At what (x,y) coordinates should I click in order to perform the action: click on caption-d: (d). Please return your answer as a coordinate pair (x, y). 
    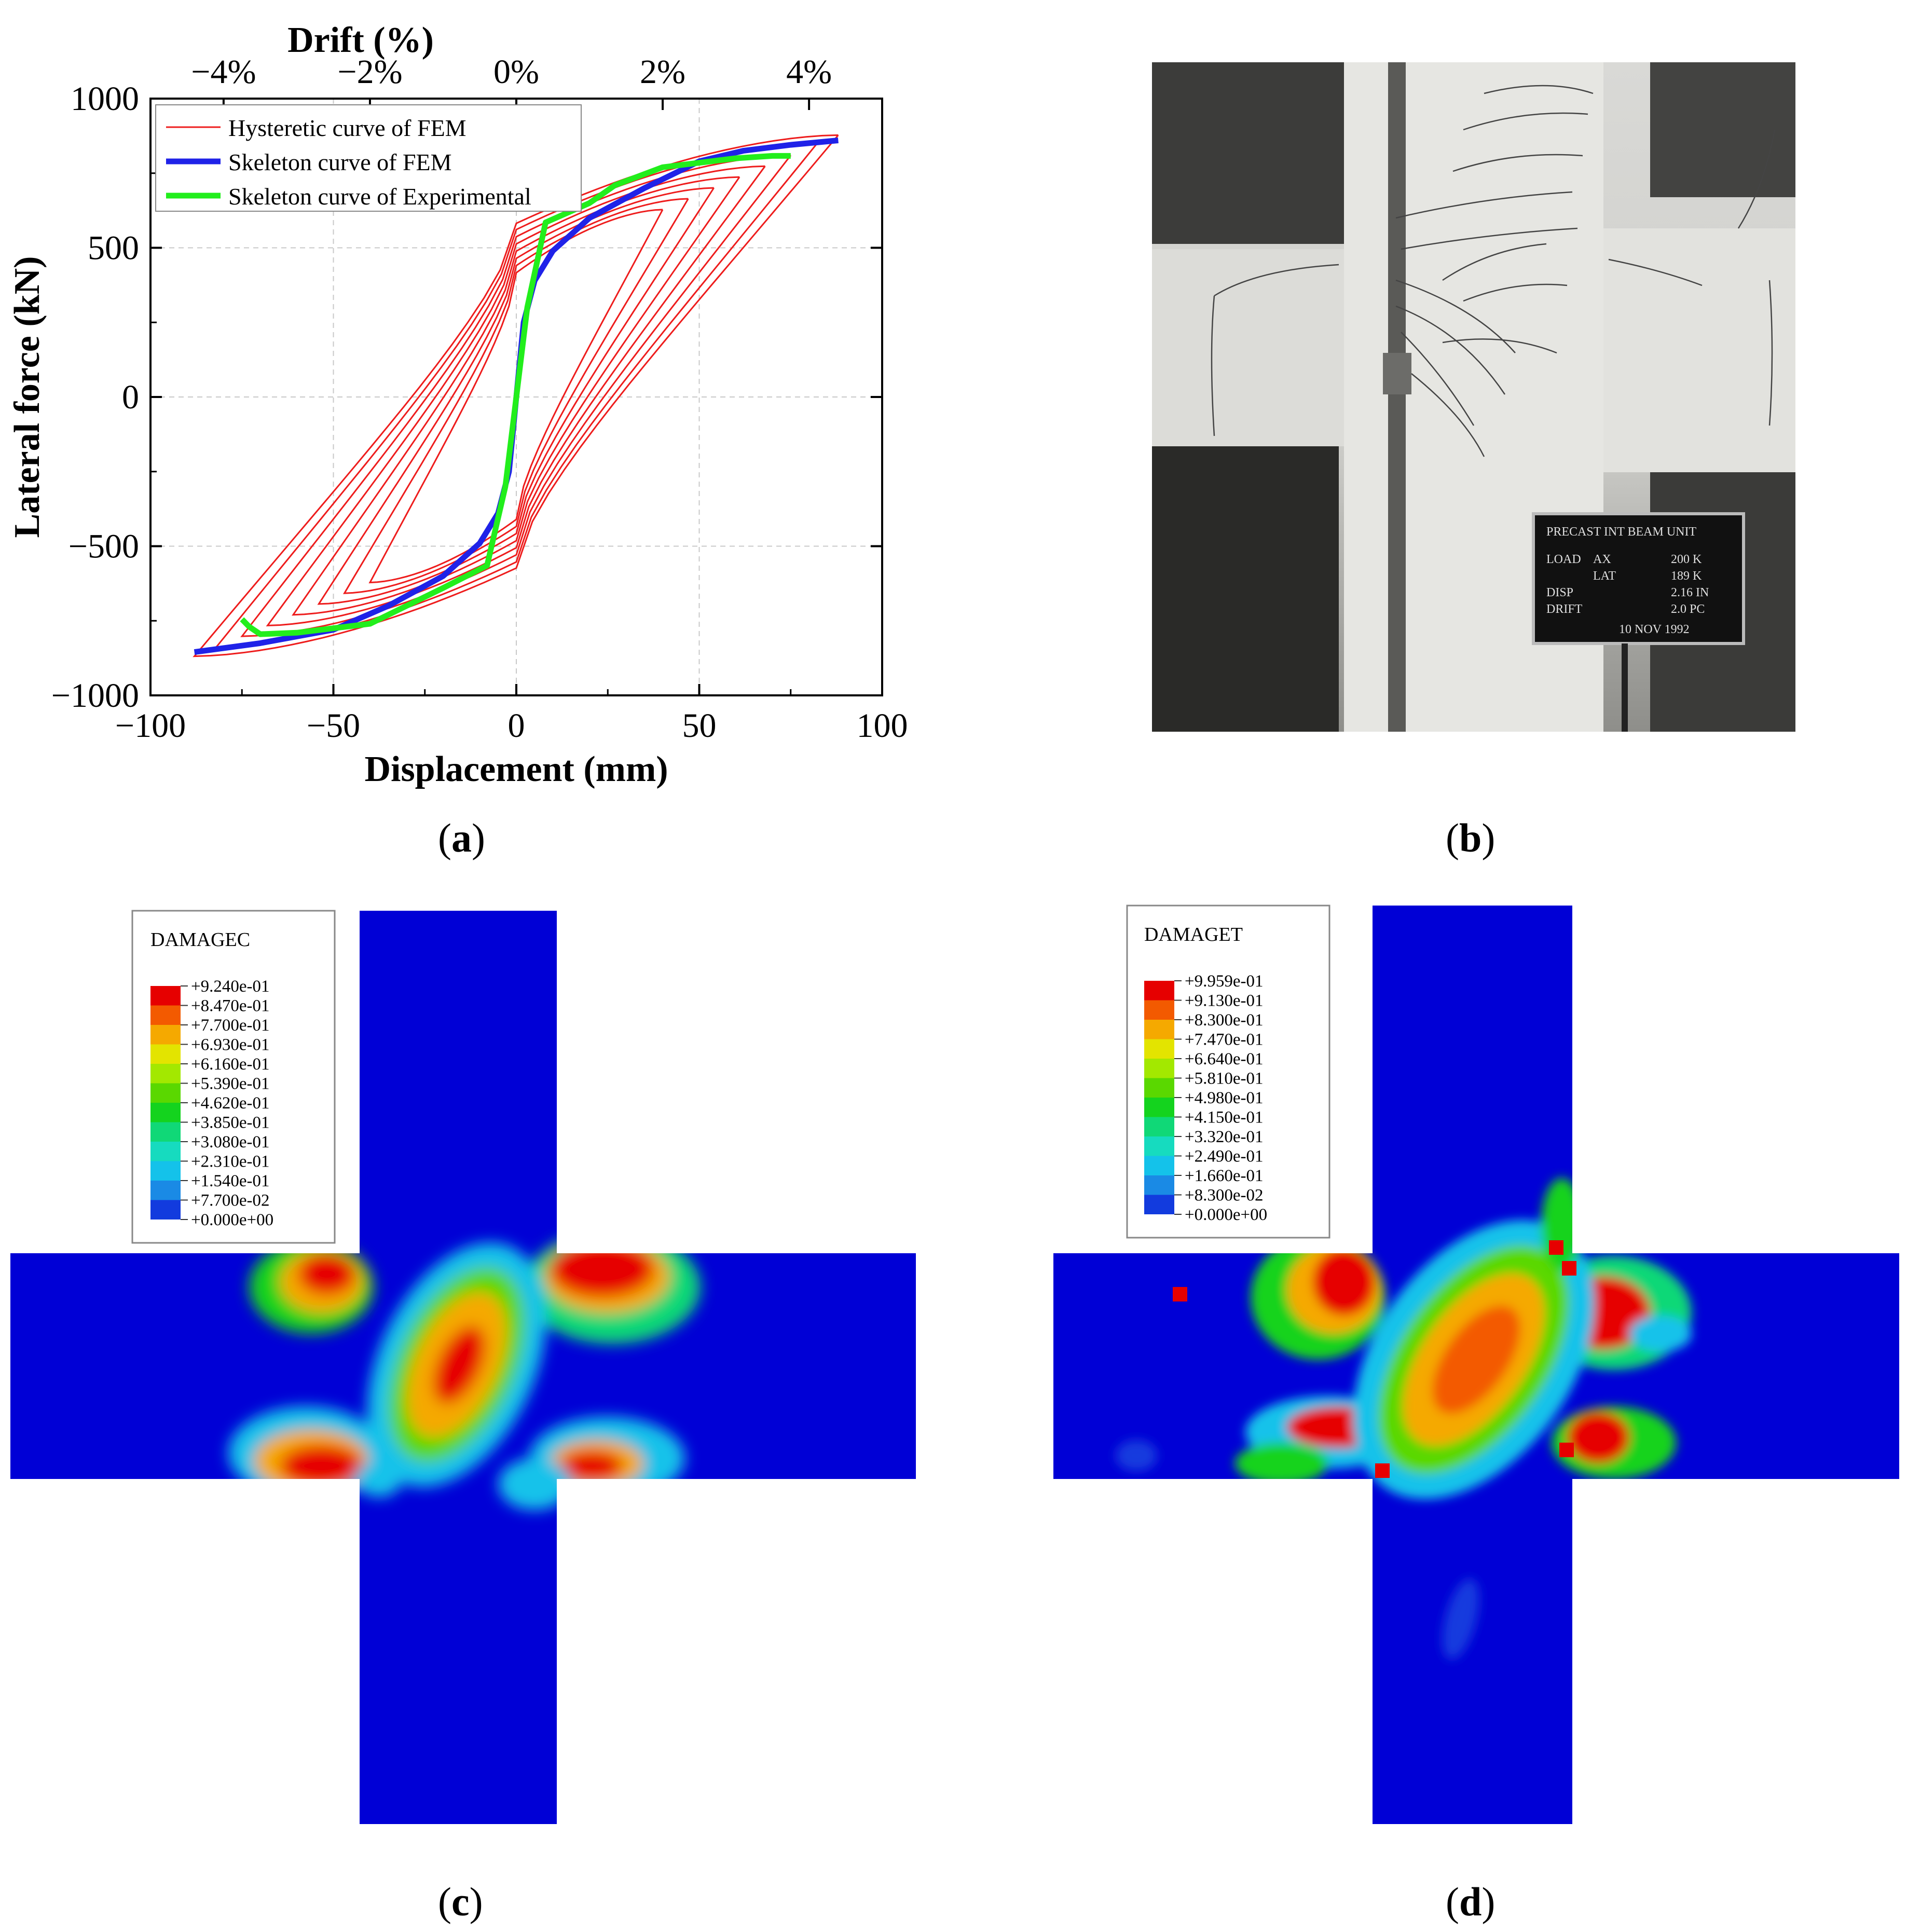
    Looking at the image, I should click on (1471, 1901).